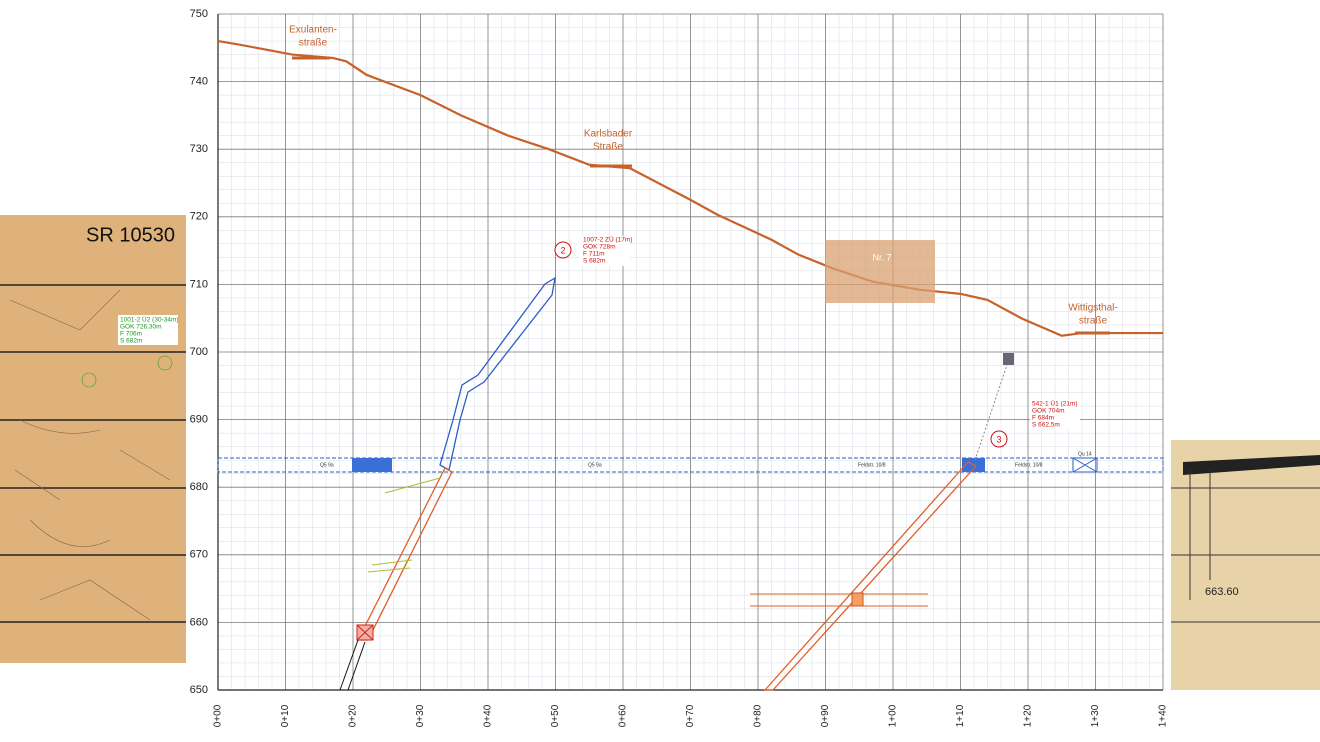 Image resolution: width=1320 pixels, height=742 pixels. I want to click on x-tick-label: 0+20, so click(353, 715).